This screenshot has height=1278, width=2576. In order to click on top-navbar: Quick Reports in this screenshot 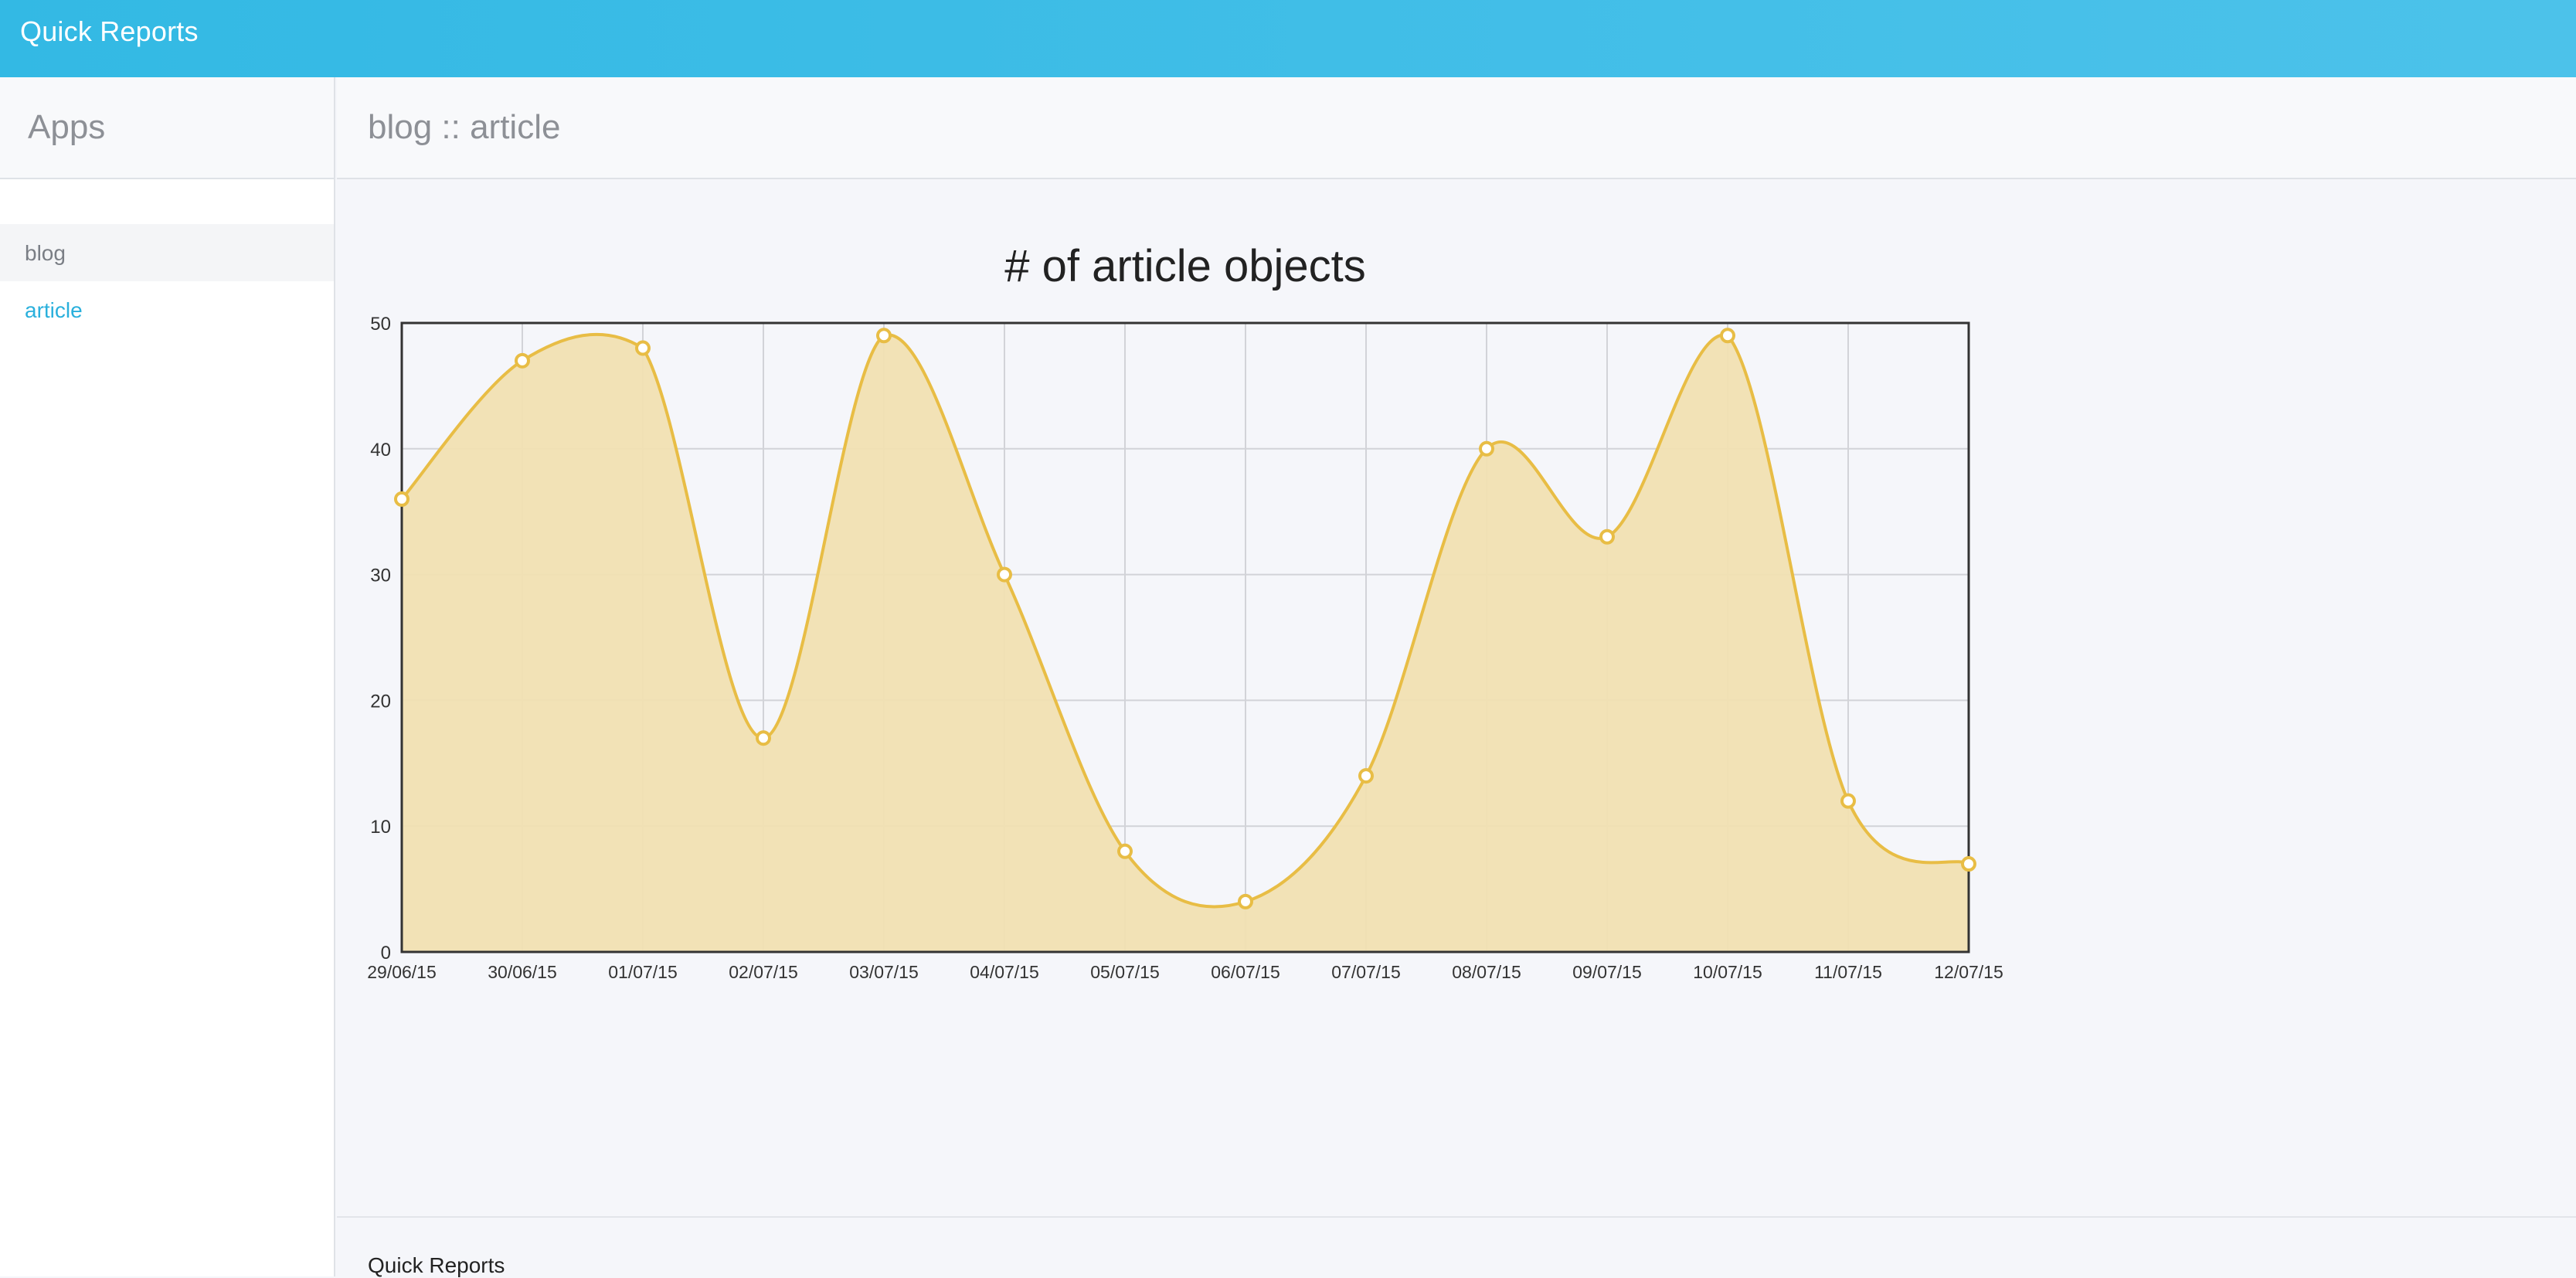, I will do `click(1288, 38)`.